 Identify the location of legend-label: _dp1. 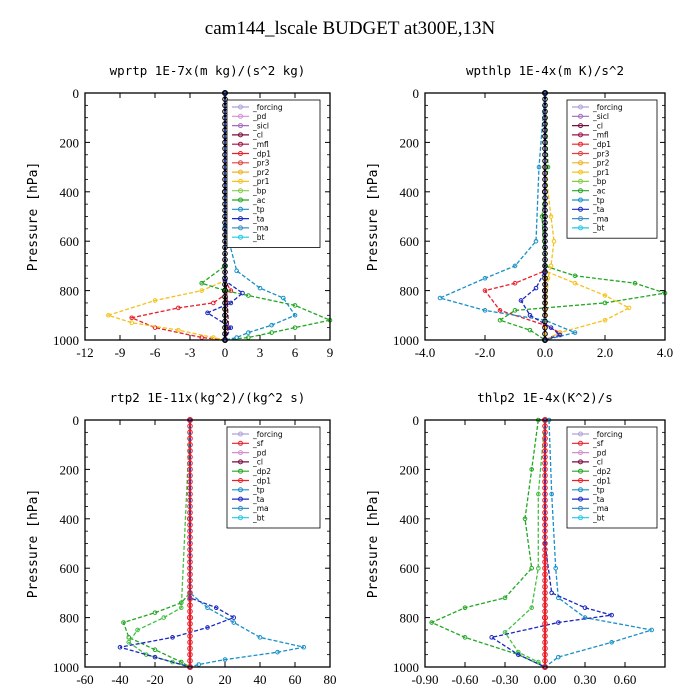
(601, 480).